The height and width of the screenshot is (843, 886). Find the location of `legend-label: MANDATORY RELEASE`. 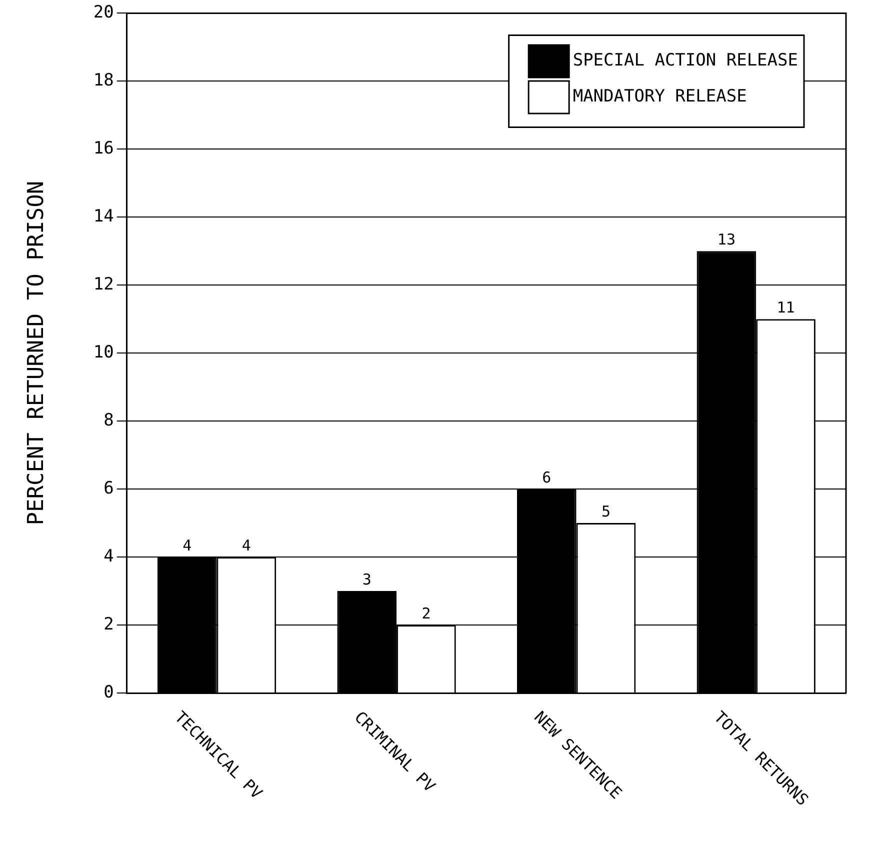

legend-label: MANDATORY RELEASE is located at coordinates (659, 96).